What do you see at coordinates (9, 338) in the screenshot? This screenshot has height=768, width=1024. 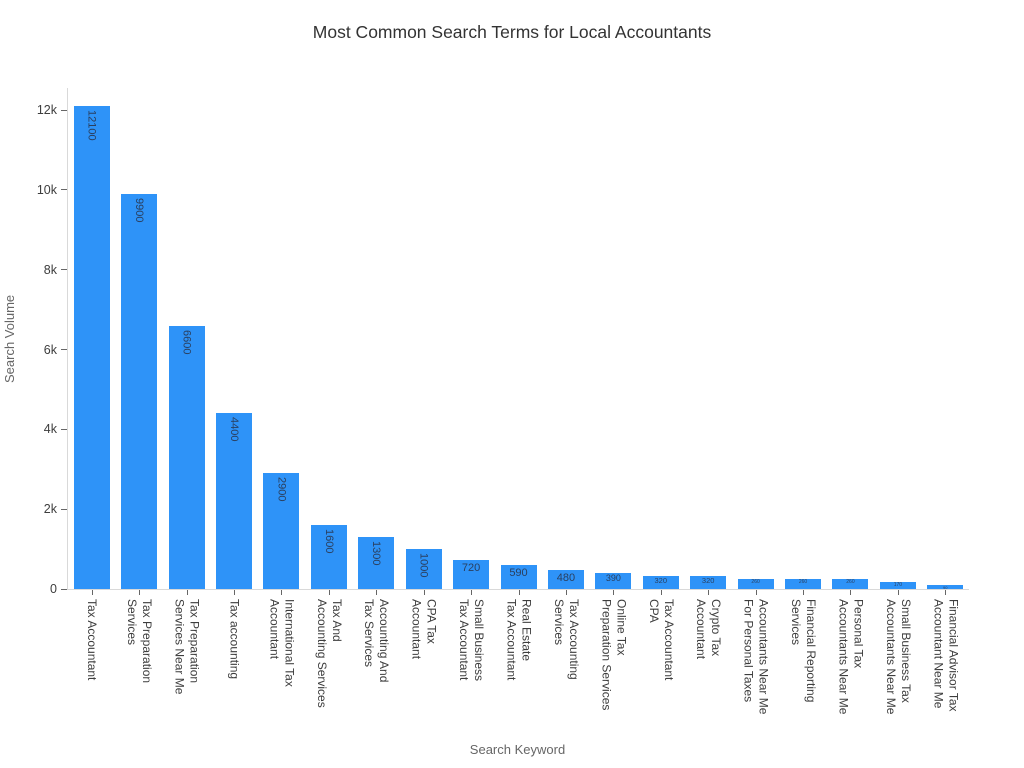 I see `y-axis-title: Search Volume` at bounding box center [9, 338].